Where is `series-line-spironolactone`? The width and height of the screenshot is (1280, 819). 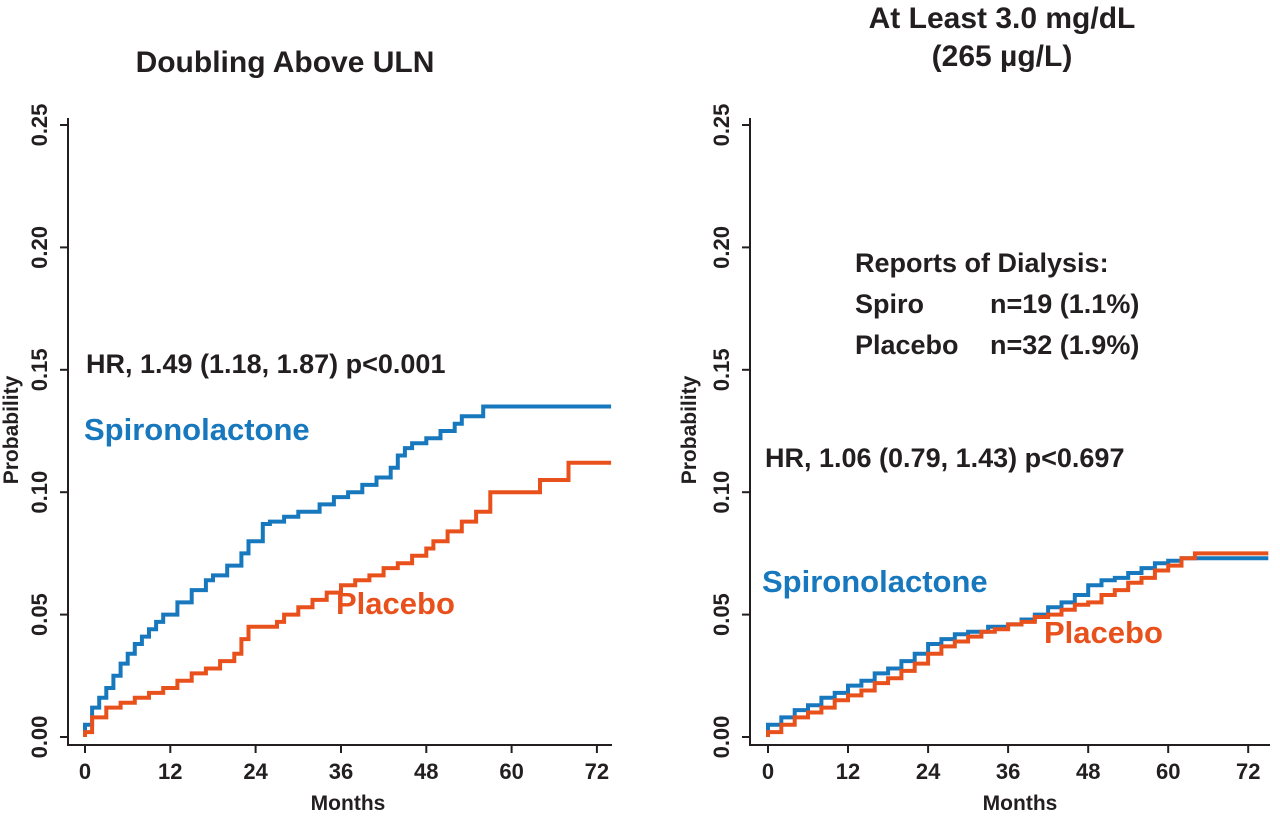 series-line-spironolactone is located at coordinates (1017, 646).